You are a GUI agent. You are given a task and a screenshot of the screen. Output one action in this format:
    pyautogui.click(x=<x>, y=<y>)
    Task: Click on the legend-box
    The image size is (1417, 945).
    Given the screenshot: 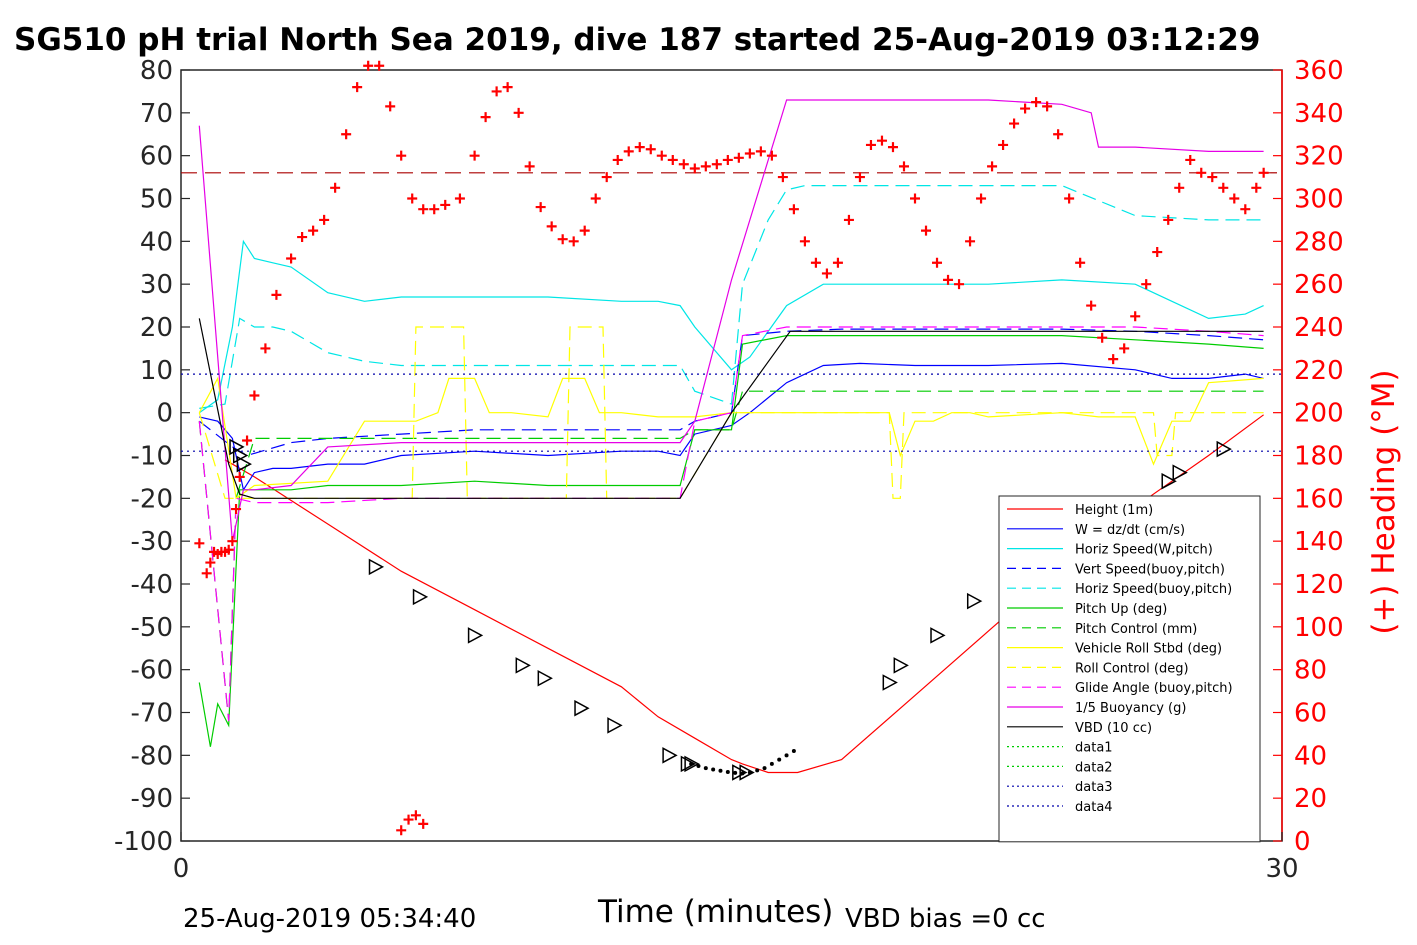 What is the action you would take?
    pyautogui.click(x=1129, y=669)
    